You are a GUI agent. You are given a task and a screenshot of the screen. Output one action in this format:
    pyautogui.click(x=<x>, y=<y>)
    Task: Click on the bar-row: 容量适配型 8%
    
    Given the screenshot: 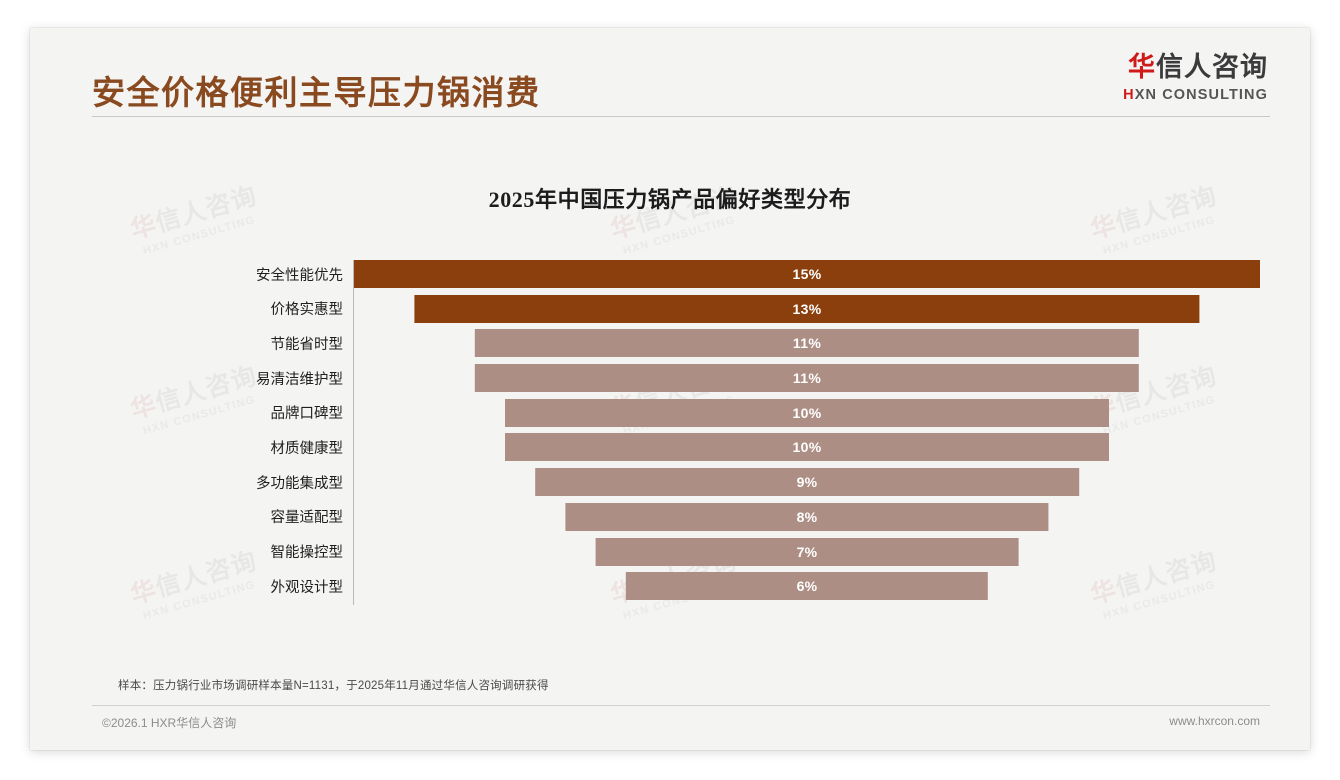 What is the action you would take?
    pyautogui.click(x=670, y=516)
    